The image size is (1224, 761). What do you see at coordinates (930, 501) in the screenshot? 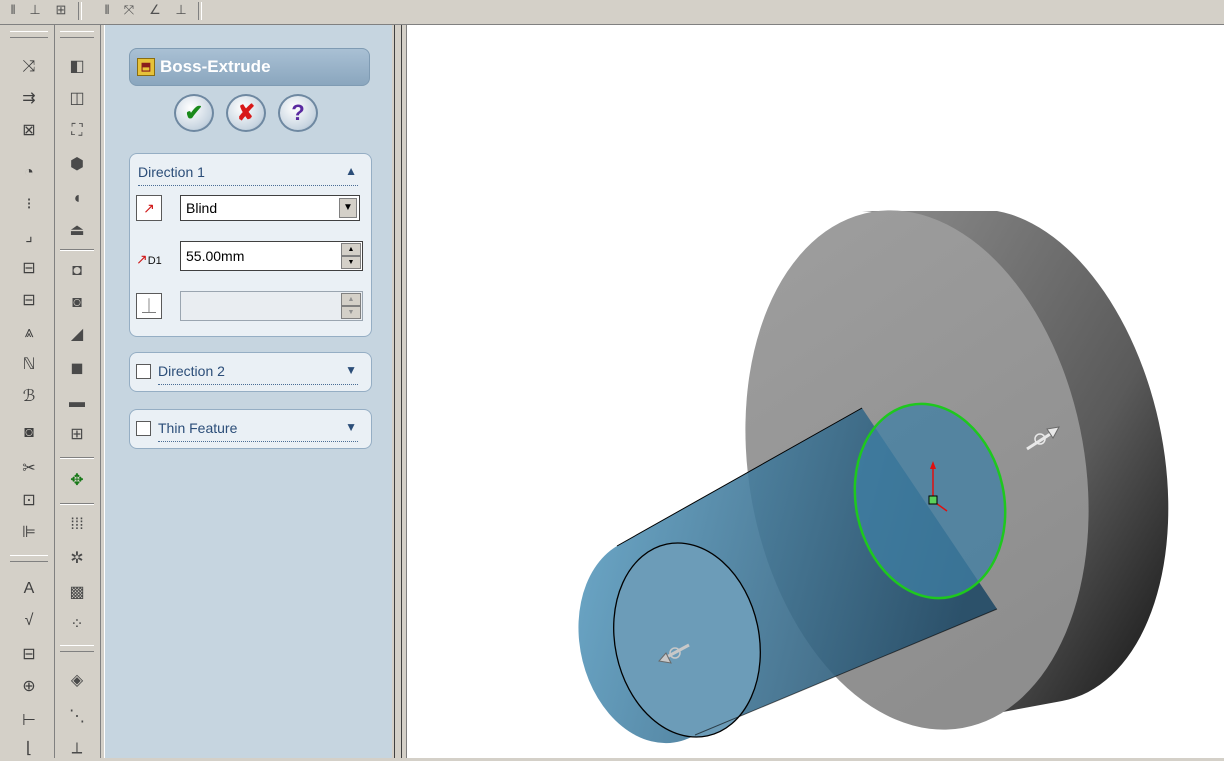
I see `sketch-profile` at bounding box center [930, 501].